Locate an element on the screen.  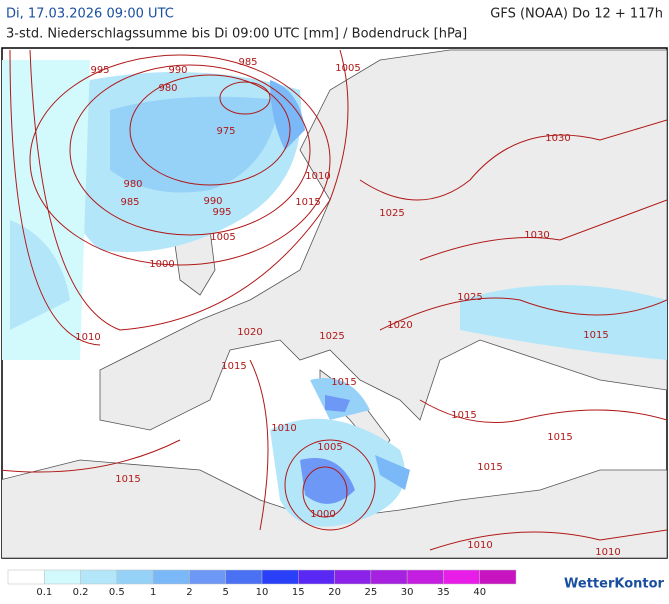
legend: 0.1 0.2 0.5 1 2 5 10 15 20 25 30 35 40 is located at coordinates (262, 583).